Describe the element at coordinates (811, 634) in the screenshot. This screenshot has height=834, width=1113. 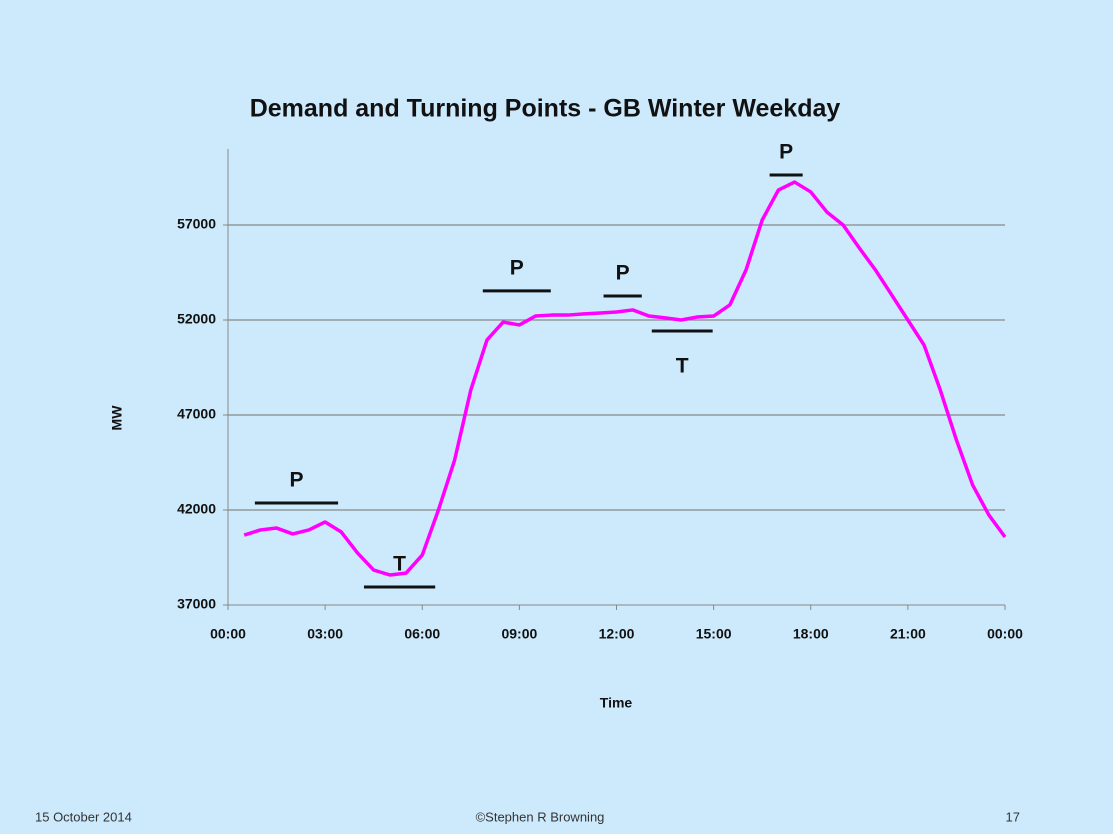
I see `x-tick-label: 18:00` at that location.